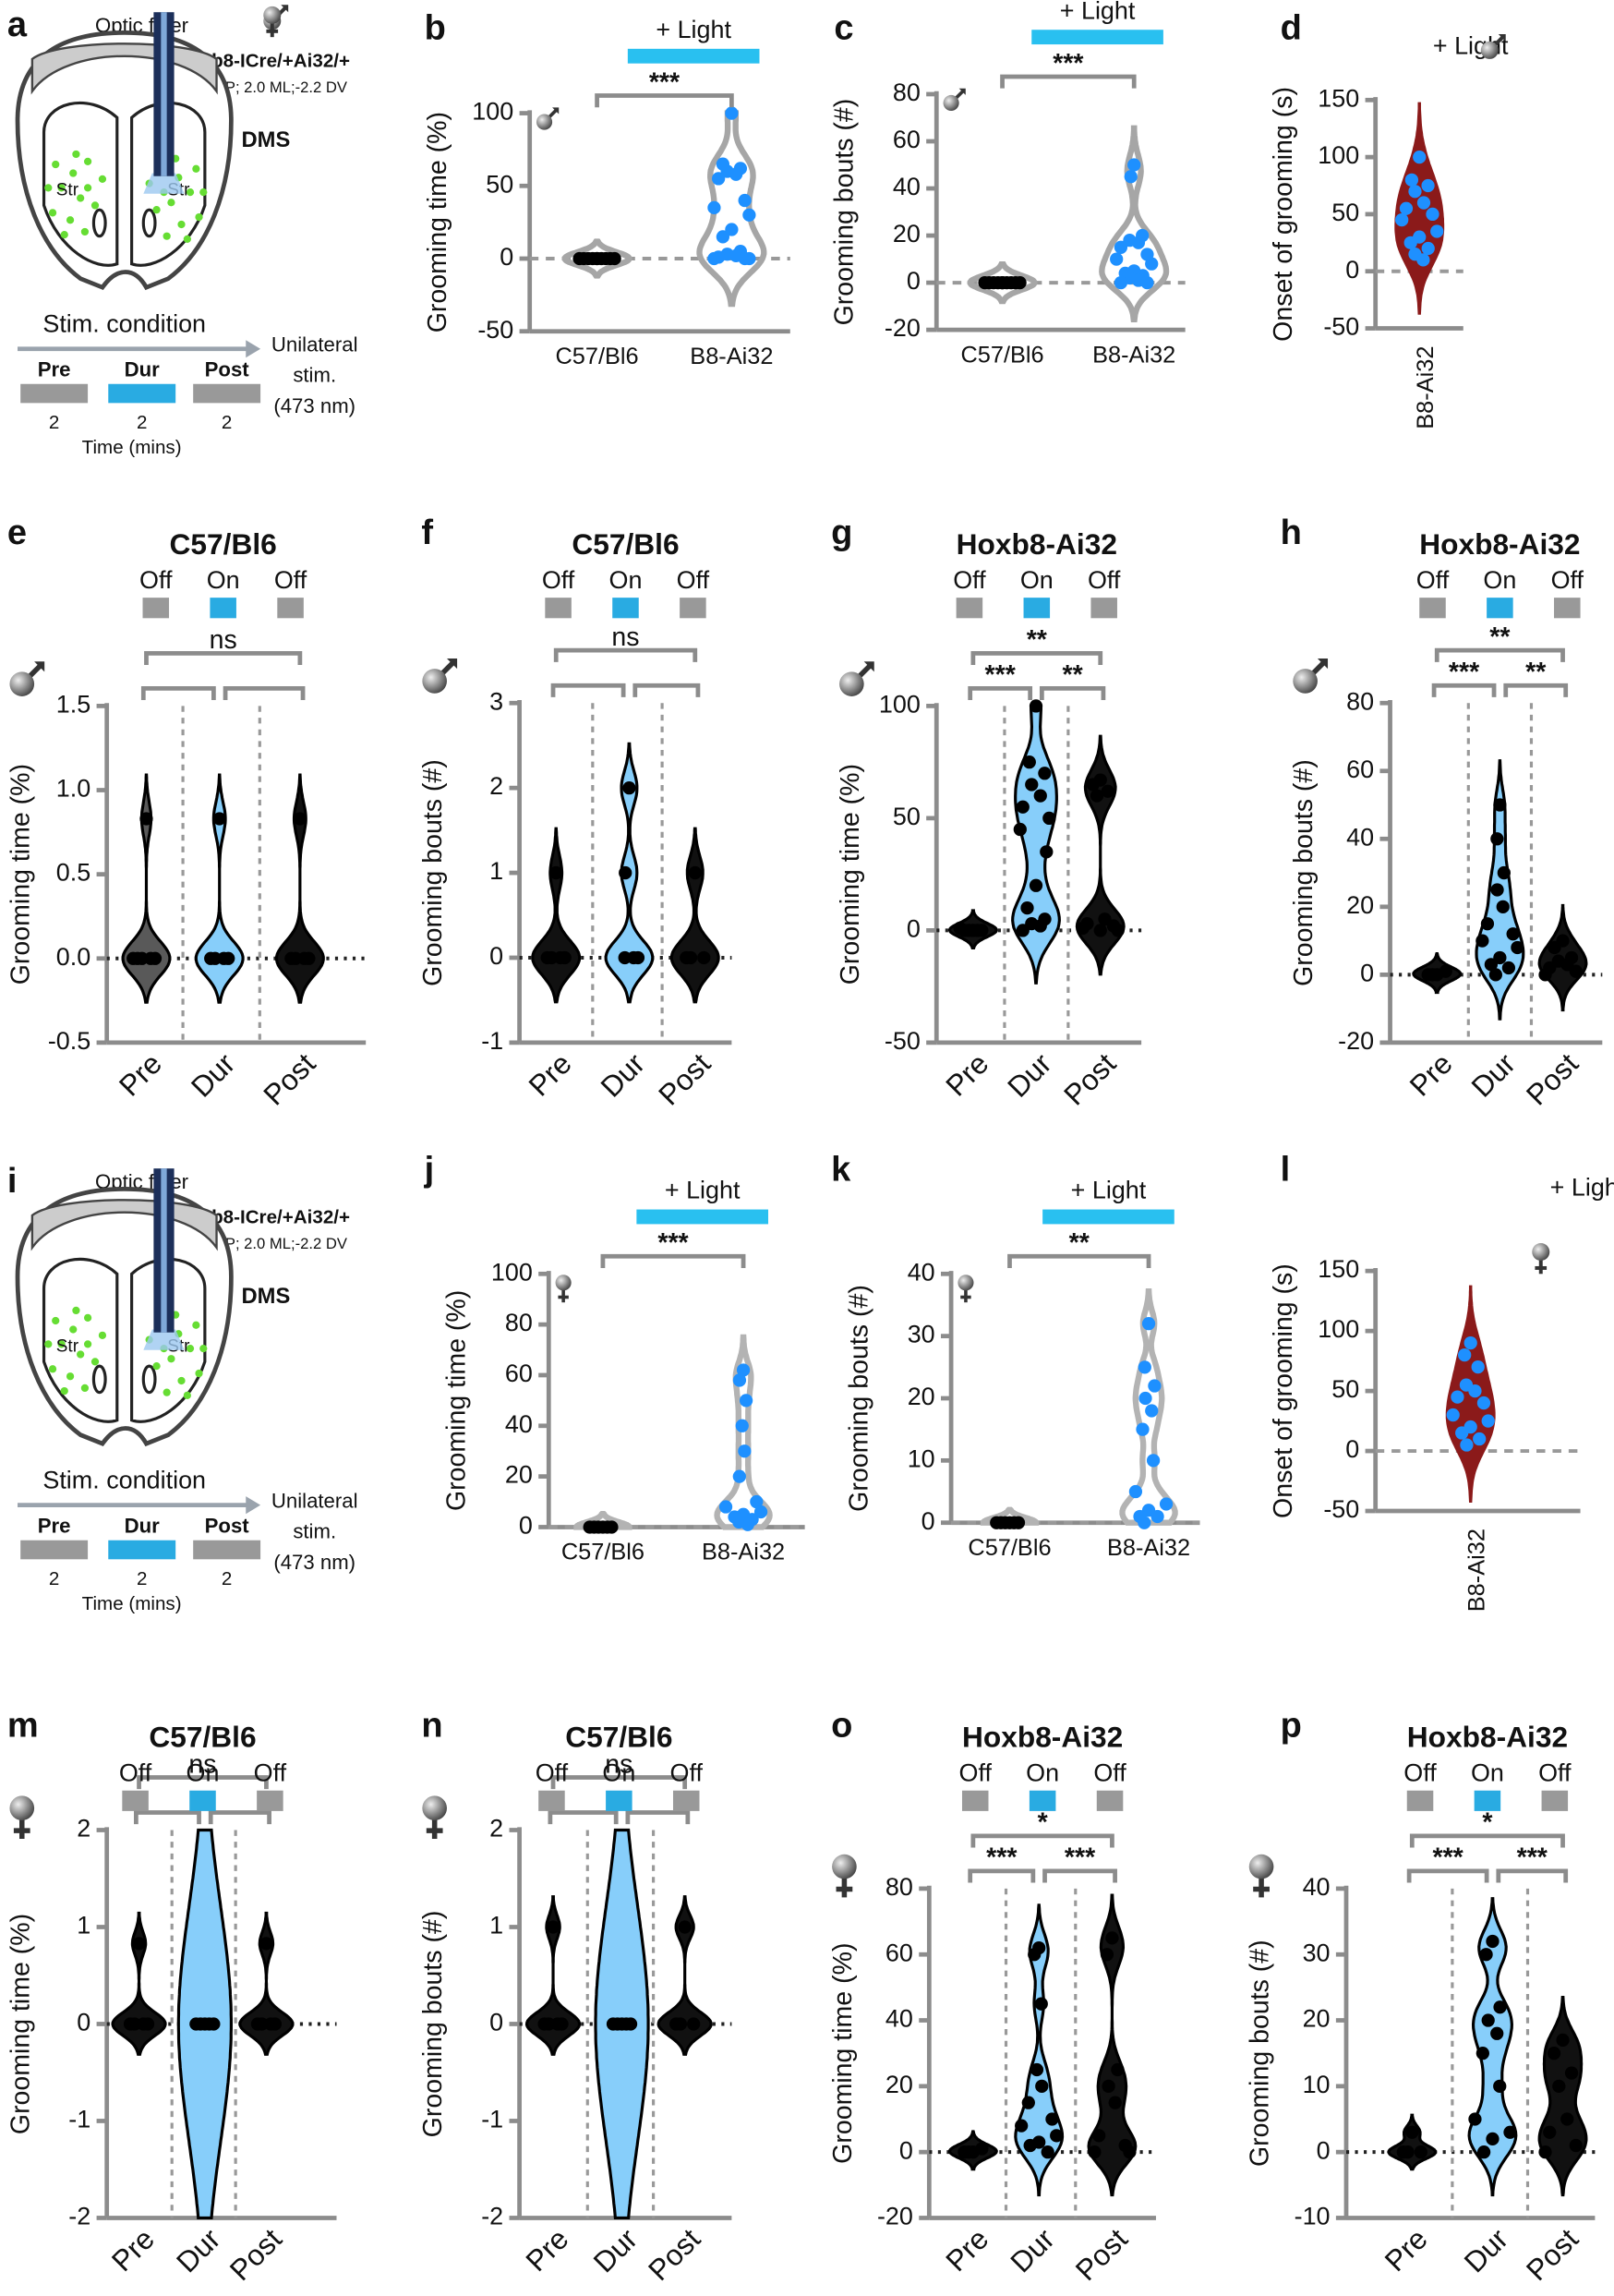 The width and height of the screenshot is (1614, 2296). I want to click on epoch-name: Dur, so click(143, 1525).